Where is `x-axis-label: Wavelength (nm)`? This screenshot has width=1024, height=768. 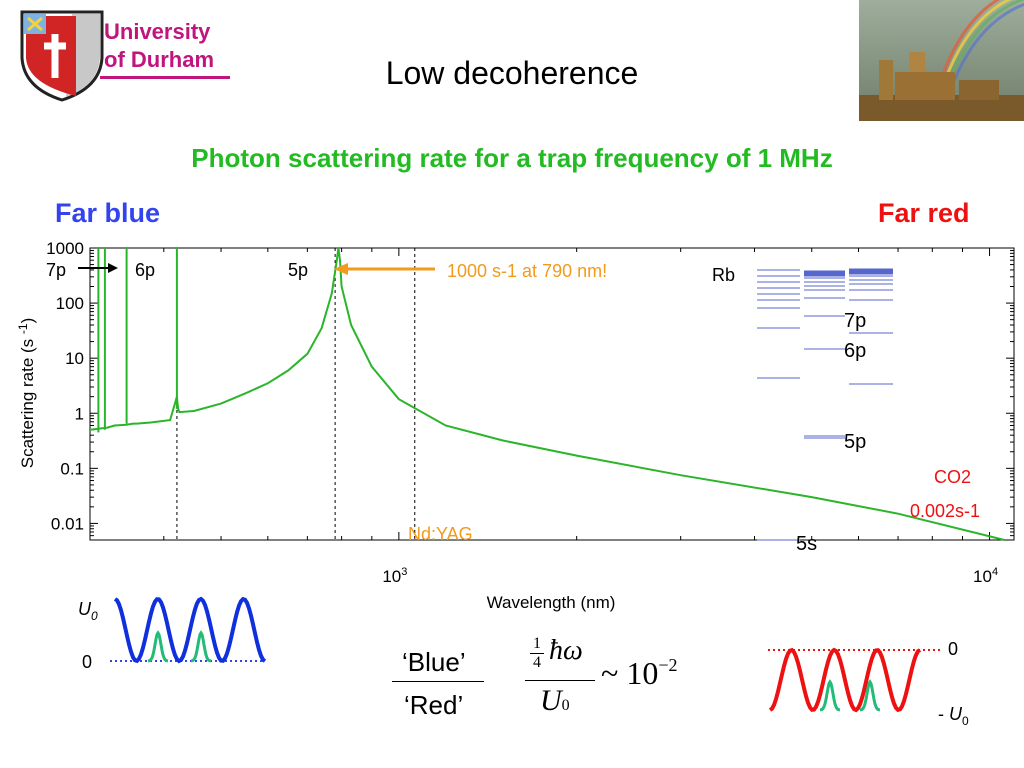
x-axis-label: Wavelength (nm) is located at coordinates (551, 602).